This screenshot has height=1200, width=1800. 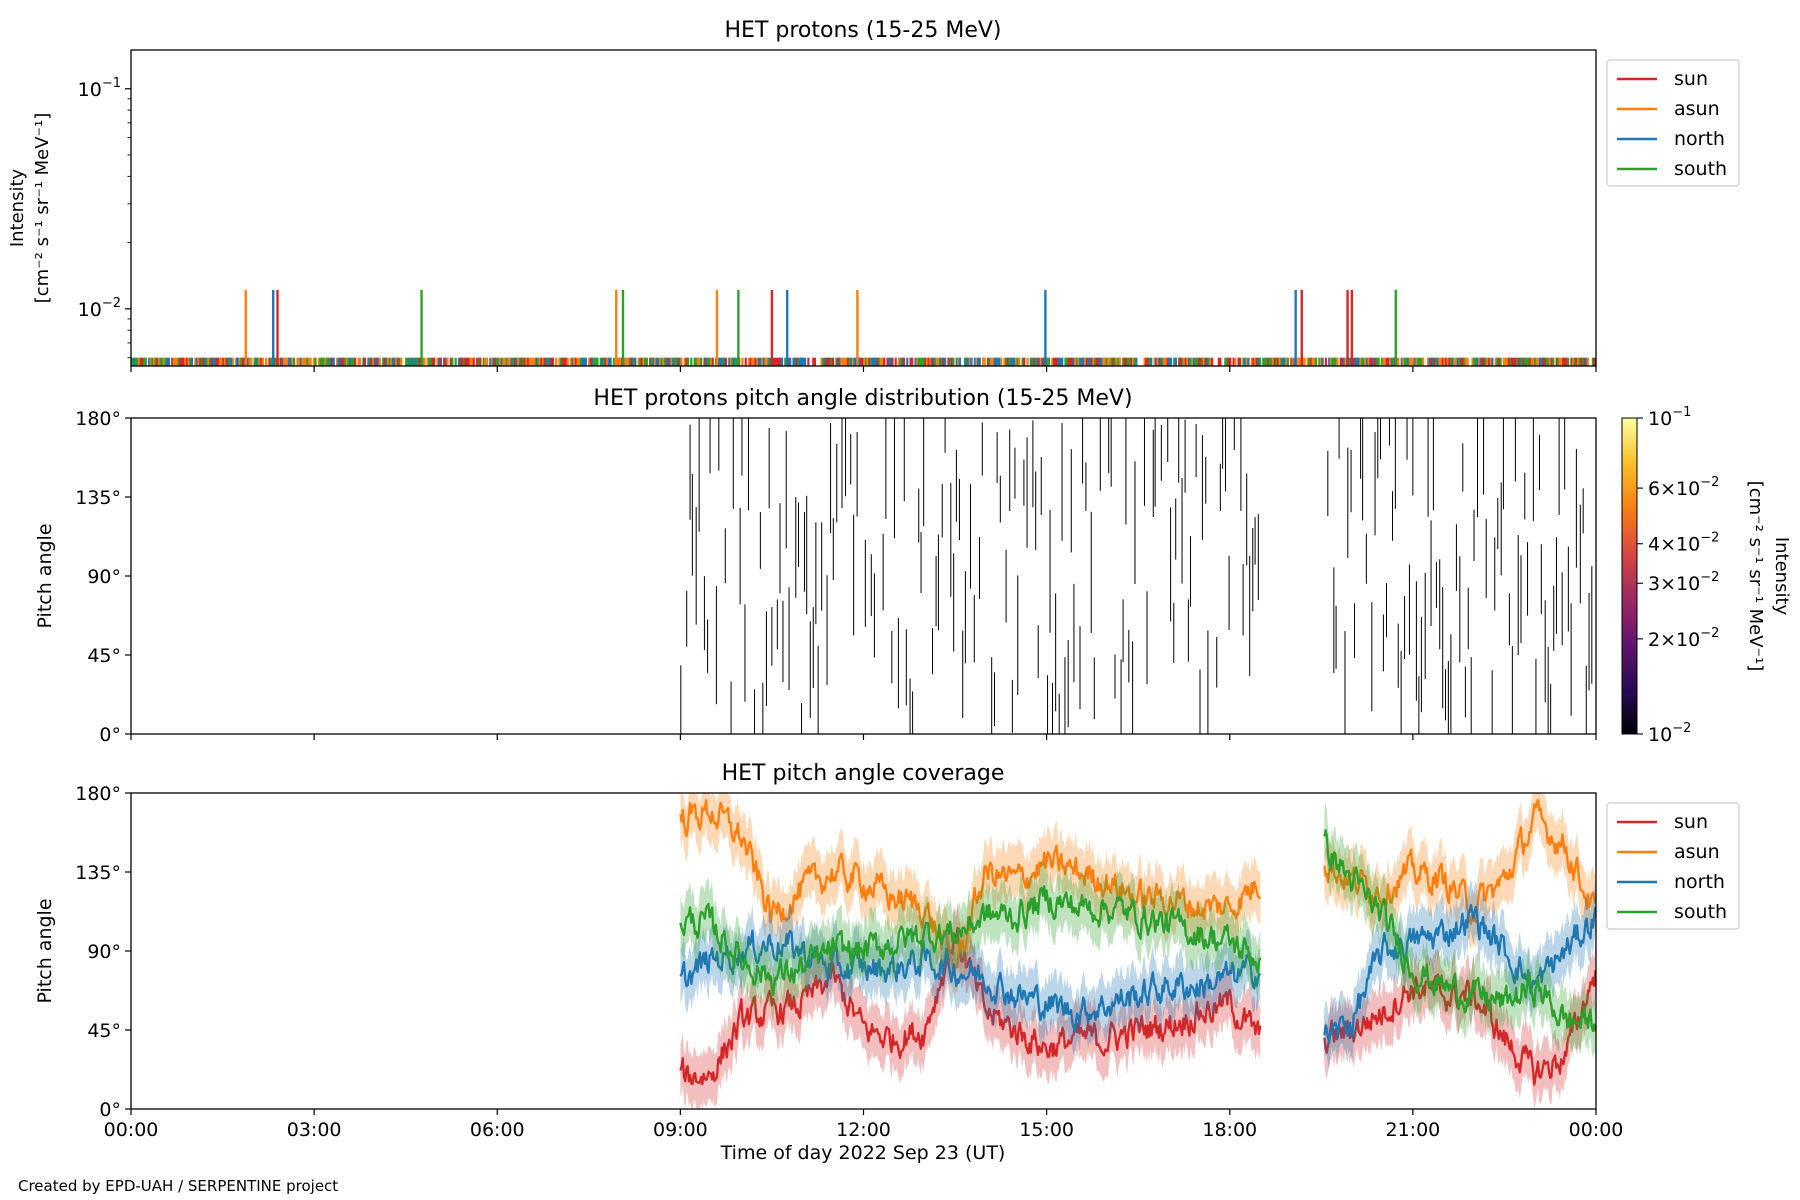 What do you see at coordinates (1781, 576) in the screenshot?
I see `colorbar-label: Intensity` at bounding box center [1781, 576].